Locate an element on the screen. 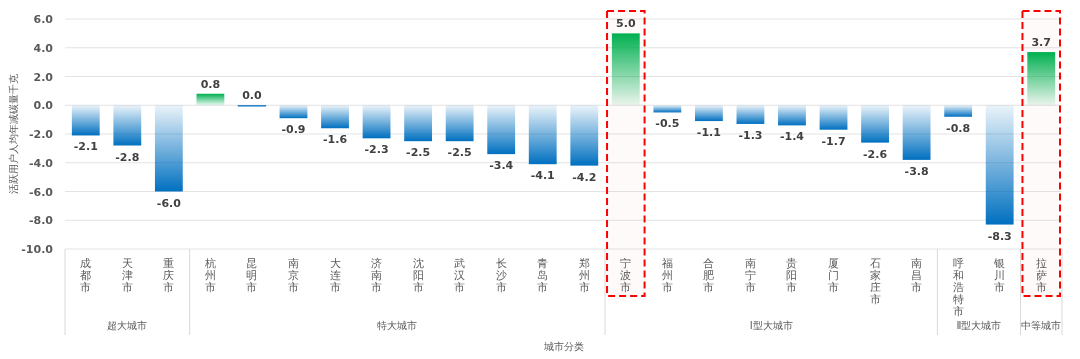  text: 中等城市 is located at coordinates (1041, 325).